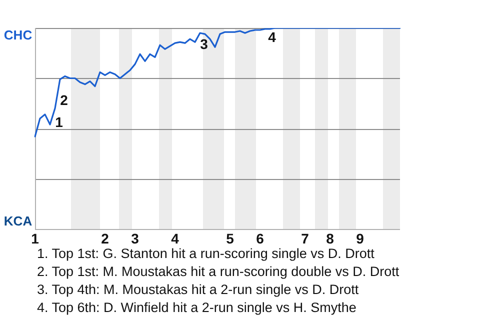  What do you see at coordinates (198, 290) in the screenshot?
I see `text: 3. Top 4th: M. Moustakas hit a 2-run single vs D. Drott` at bounding box center [198, 290].